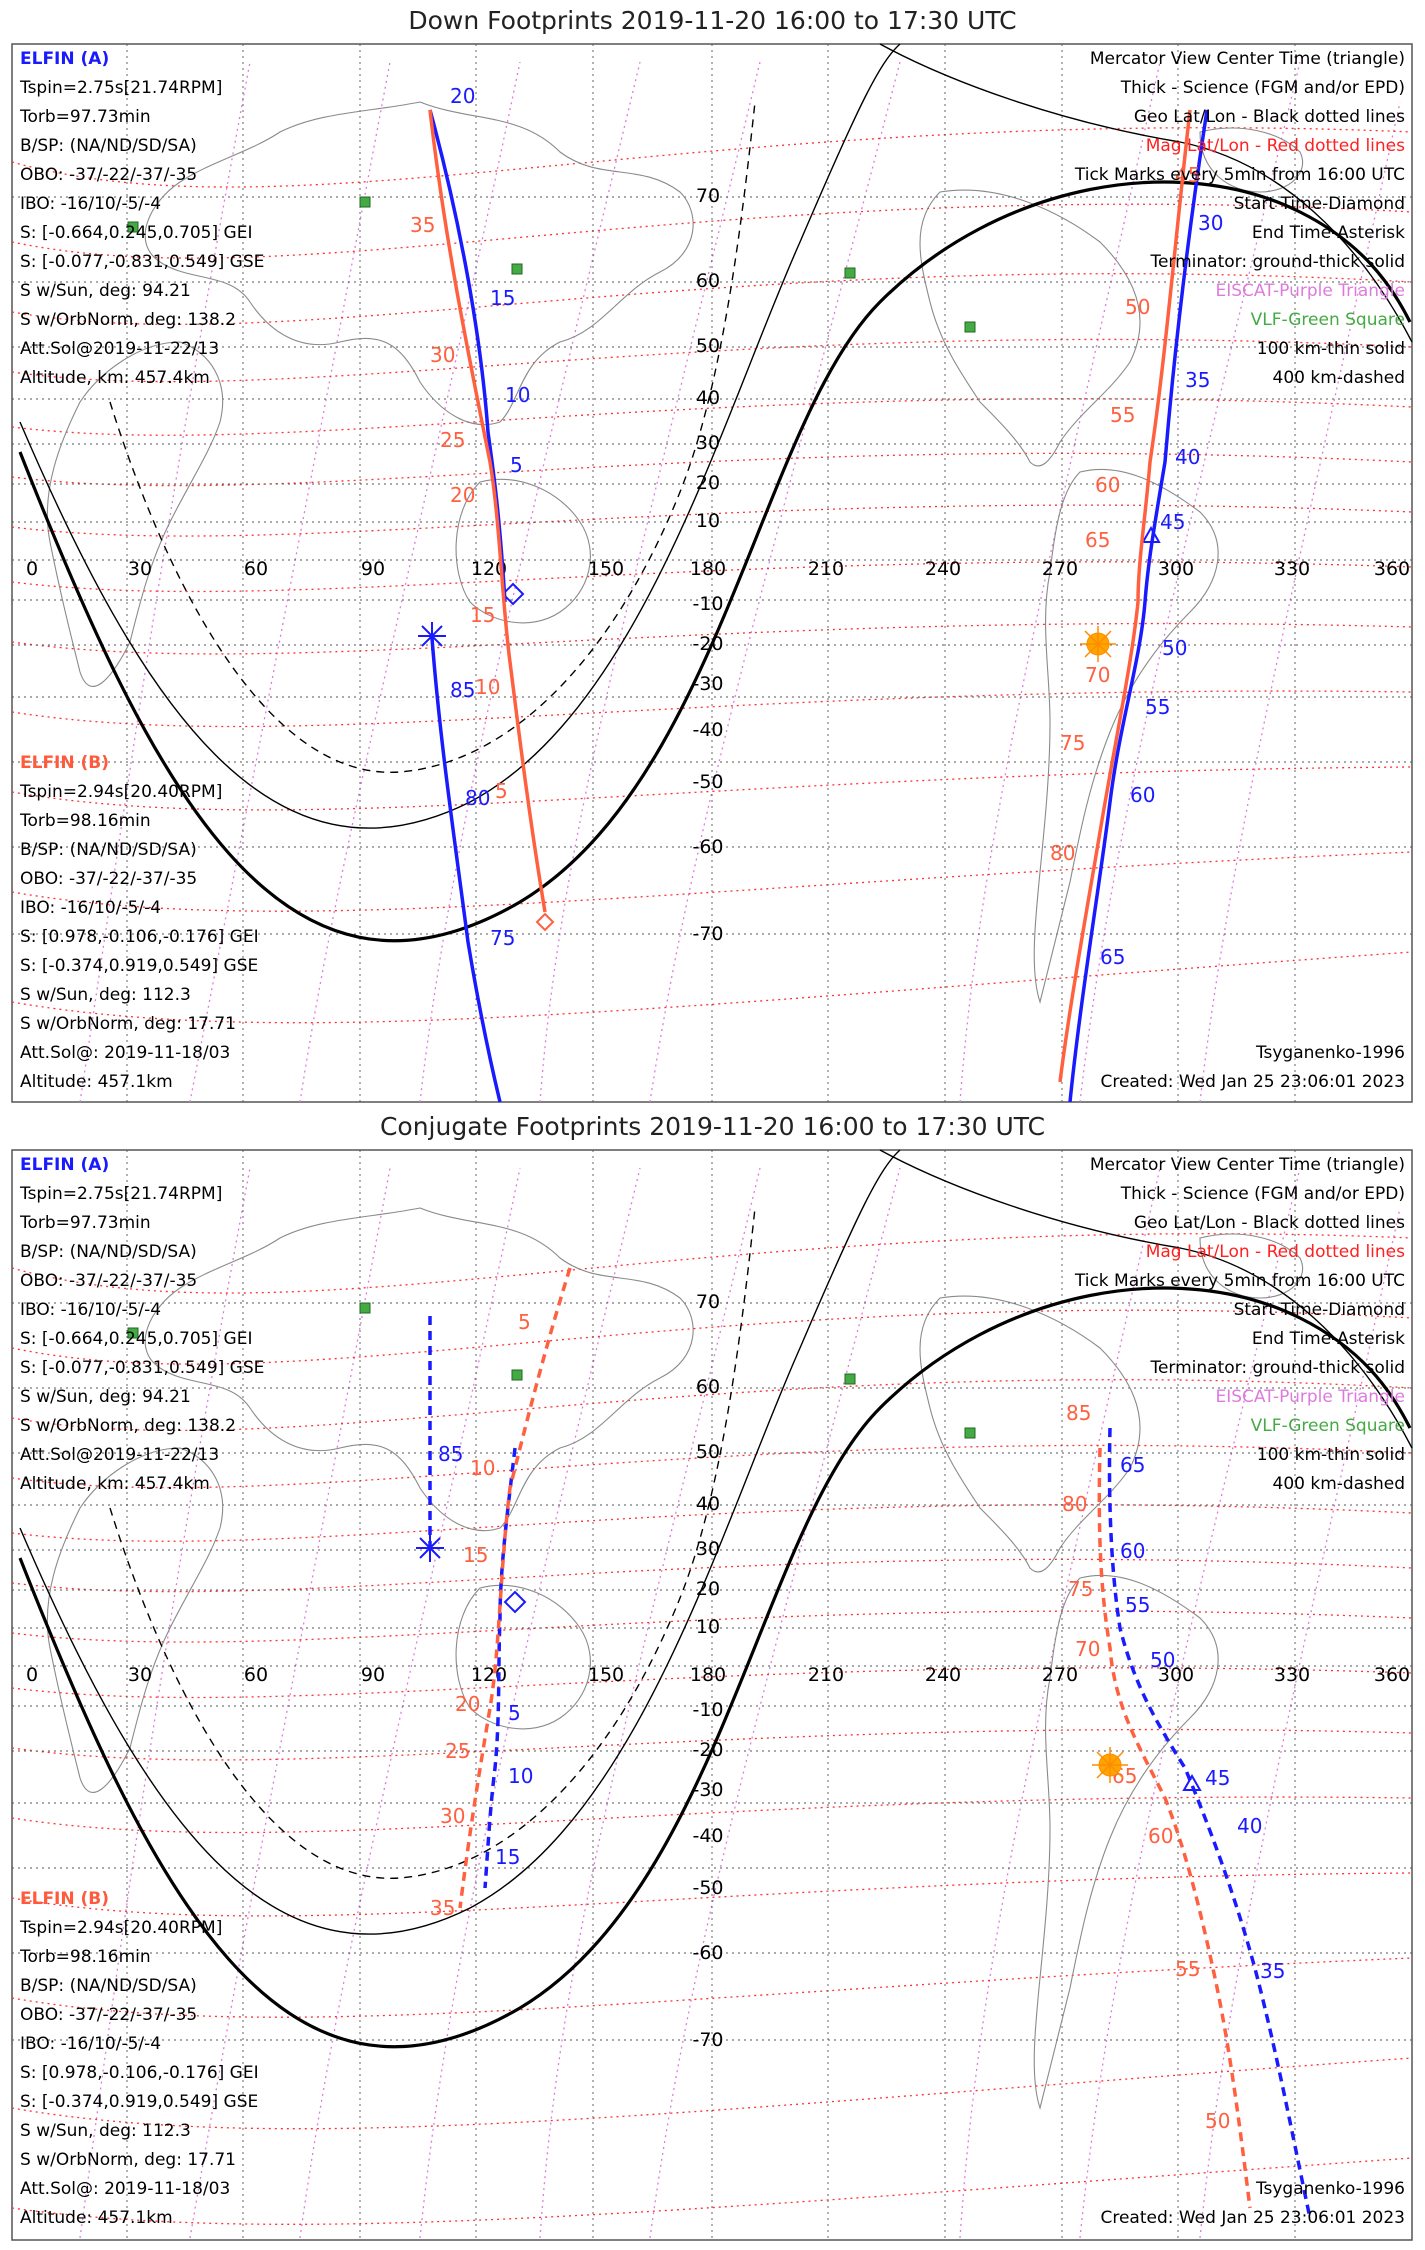 This screenshot has width=1425, height=2250. What do you see at coordinates (551, 264) in the screenshot?
I see `vlf-stations` at bounding box center [551, 264].